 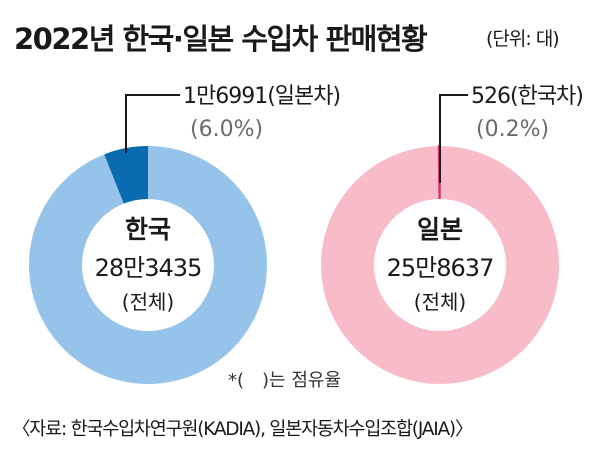 What do you see at coordinates (148, 229) in the screenshot?
I see `korea-center-label: 한국` at bounding box center [148, 229].